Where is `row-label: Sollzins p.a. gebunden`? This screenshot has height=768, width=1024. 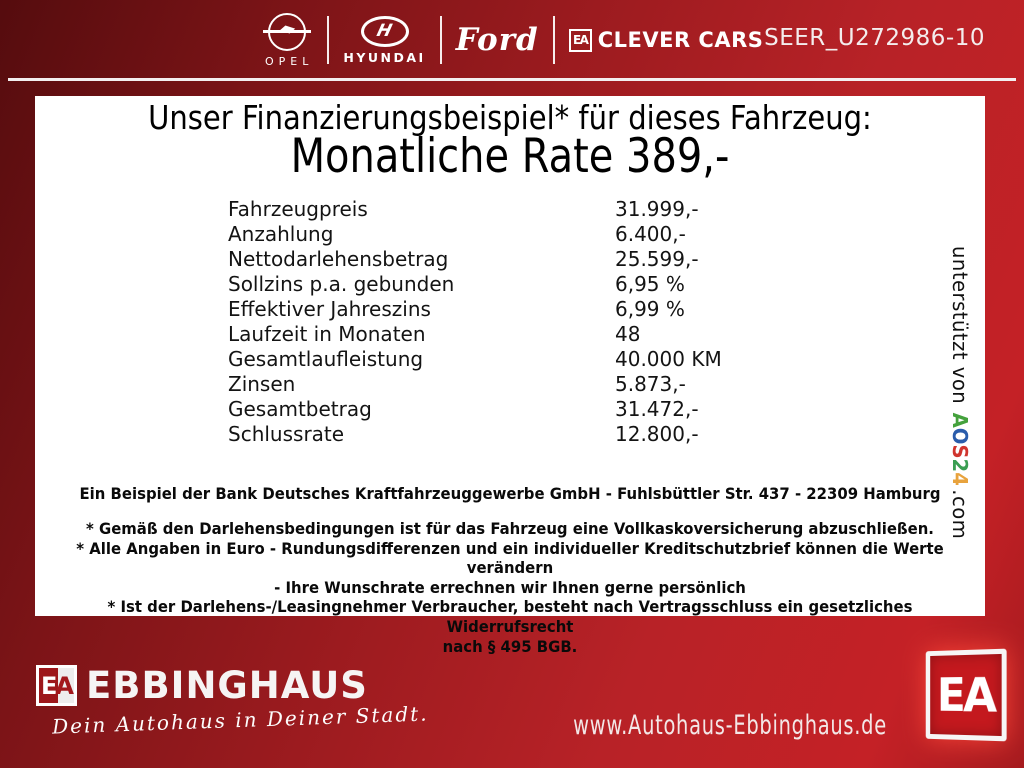 row-label: Sollzins p.a. gebunden is located at coordinates (341, 284).